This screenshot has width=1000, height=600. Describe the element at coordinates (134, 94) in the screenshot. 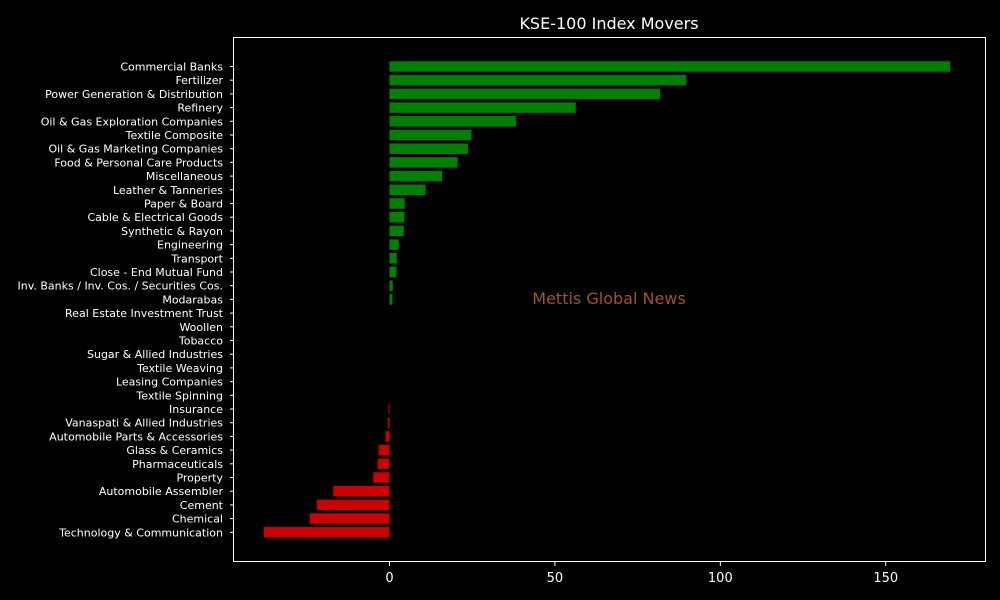

I see `category-label-power-generation-distribution: Power Generation & Distribution` at that location.